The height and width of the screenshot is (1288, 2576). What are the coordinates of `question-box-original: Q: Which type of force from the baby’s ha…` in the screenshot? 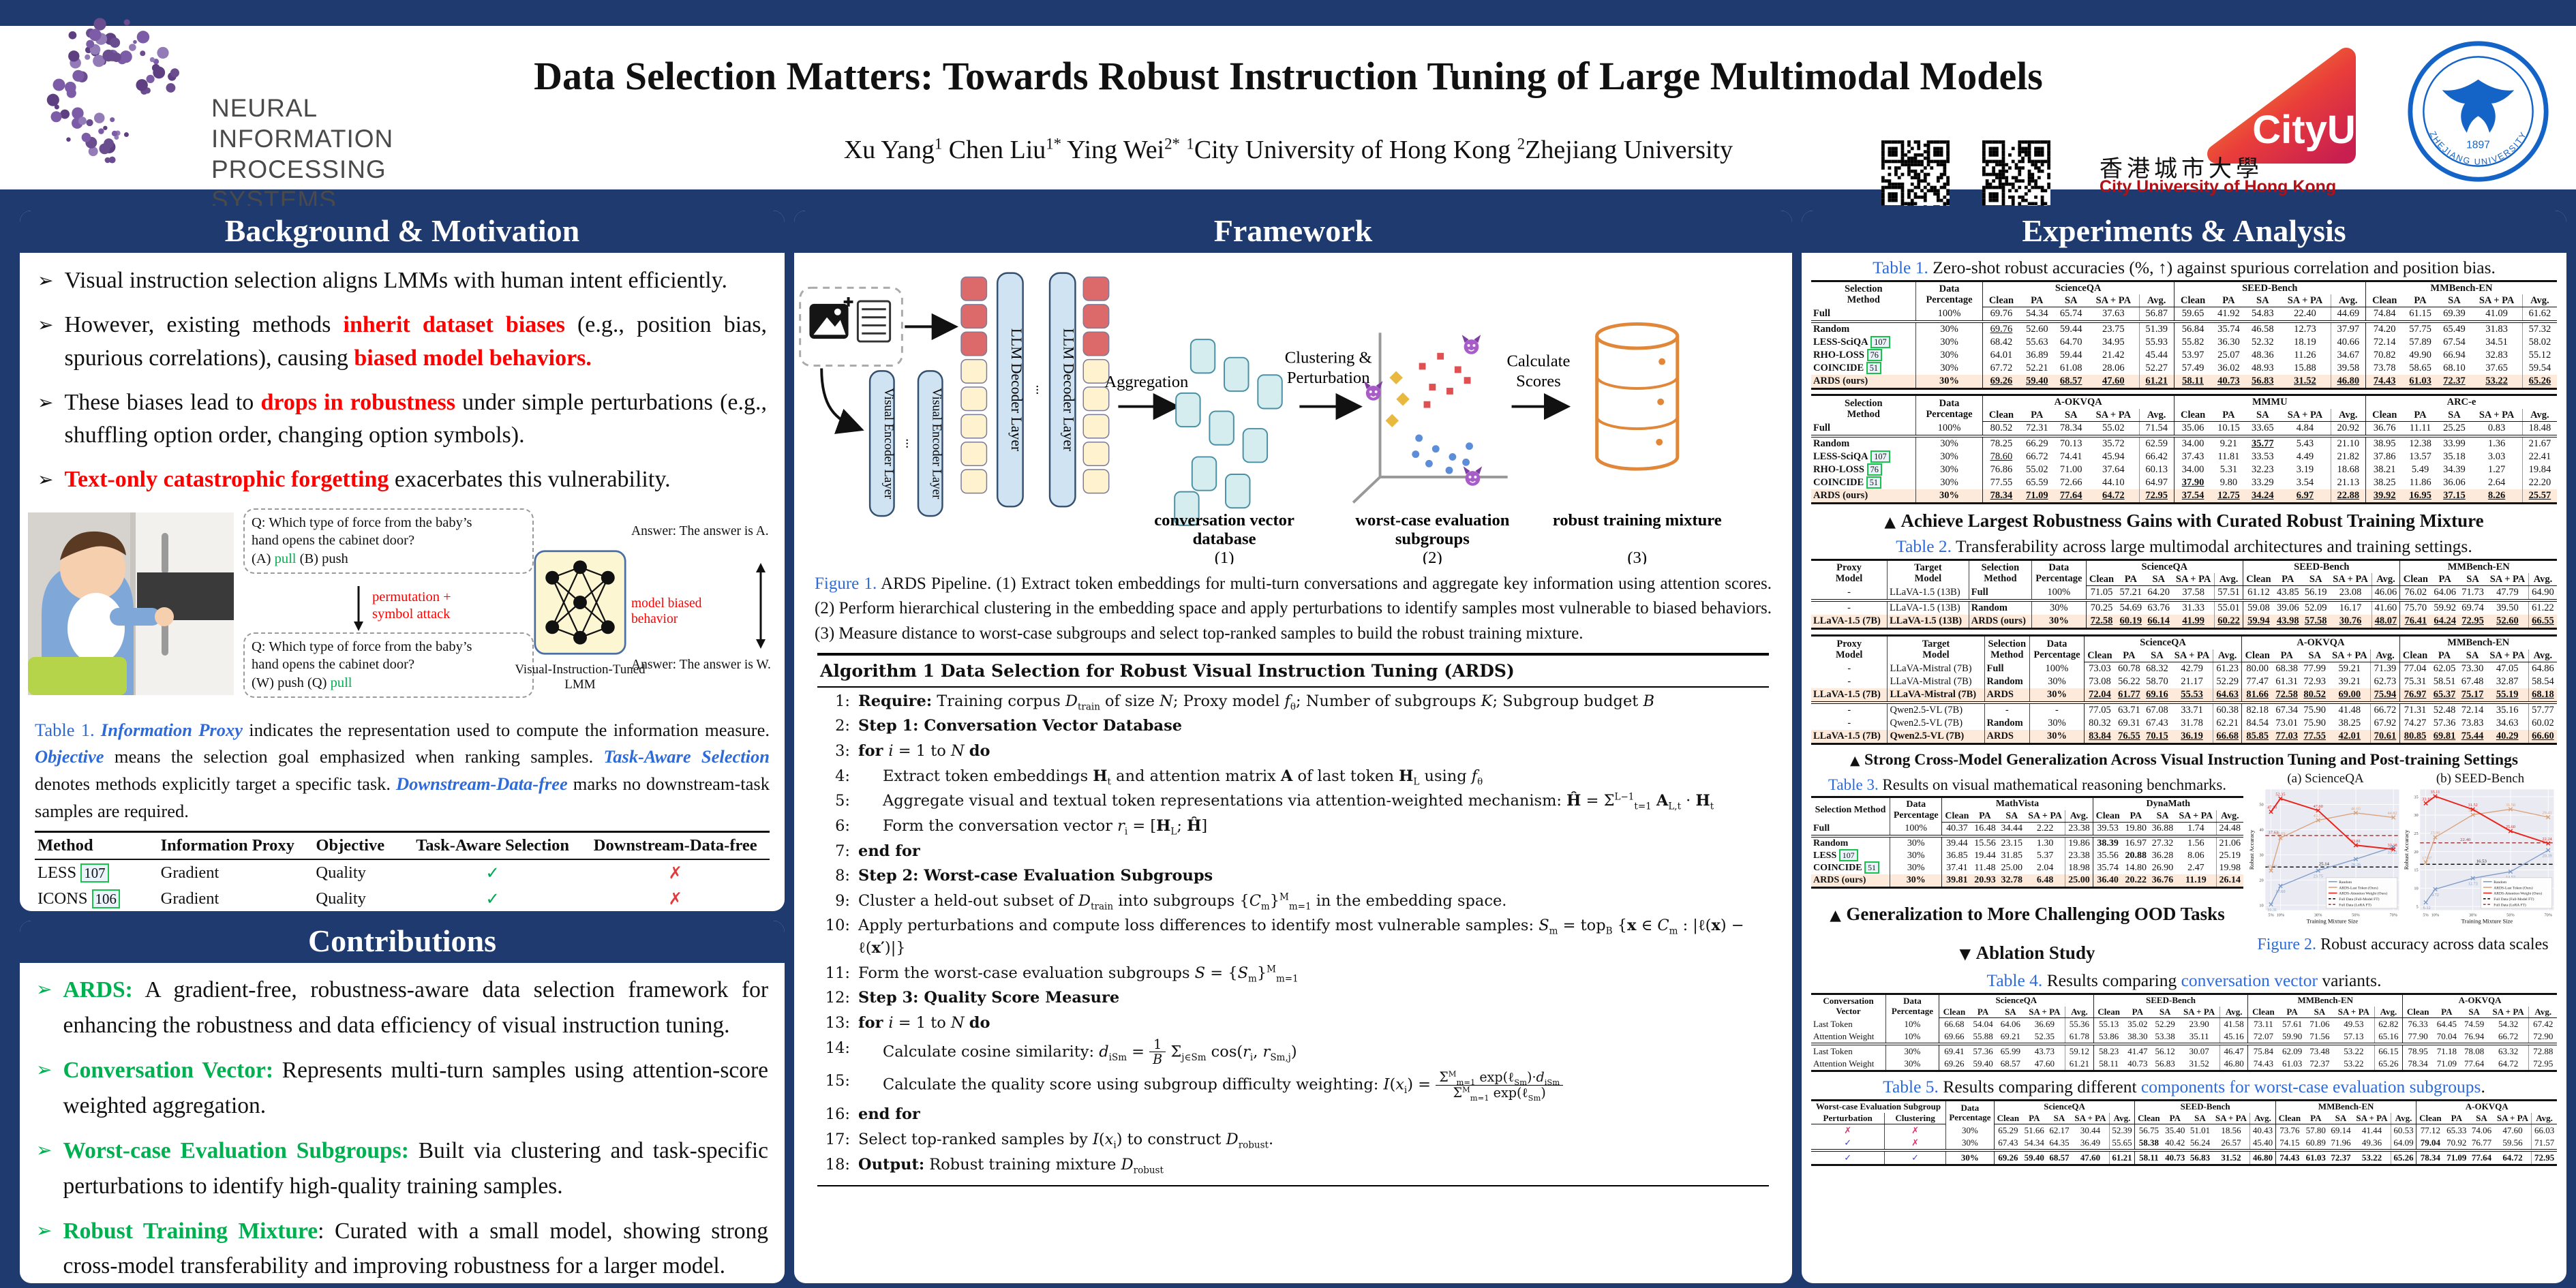 It's located at (388, 541).